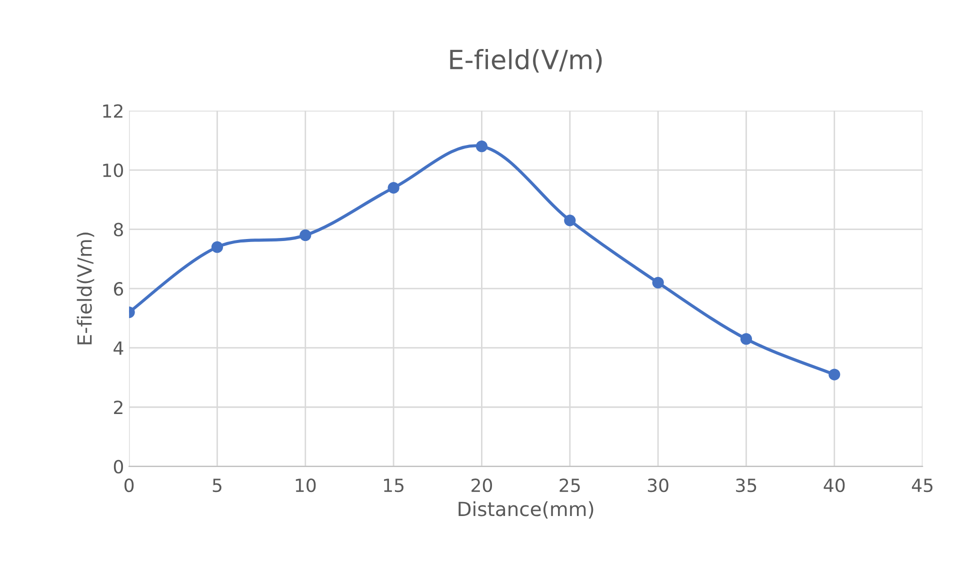  I want to click on x-tick-label: 5, so click(217, 485).